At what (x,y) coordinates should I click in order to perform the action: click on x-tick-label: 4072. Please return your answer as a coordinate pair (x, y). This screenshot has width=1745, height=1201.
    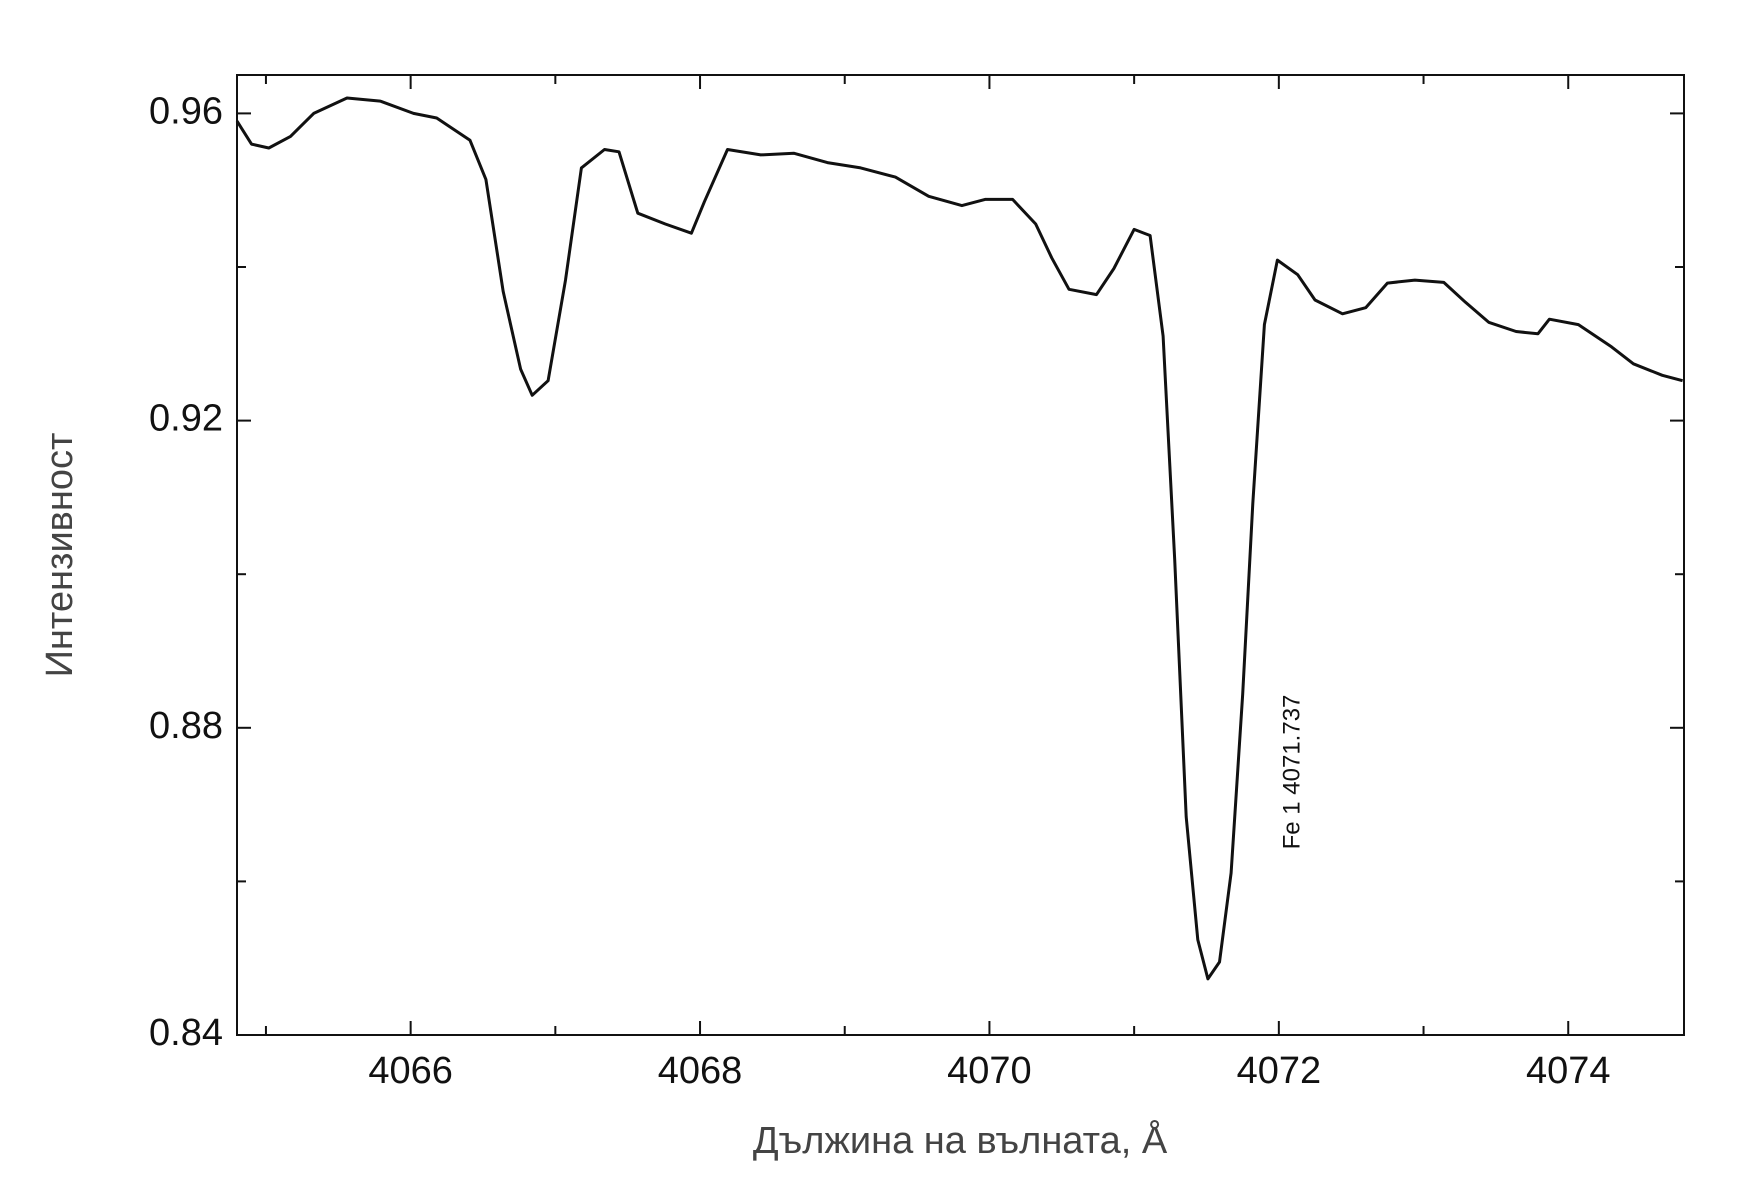
    Looking at the image, I should click on (1279, 1071).